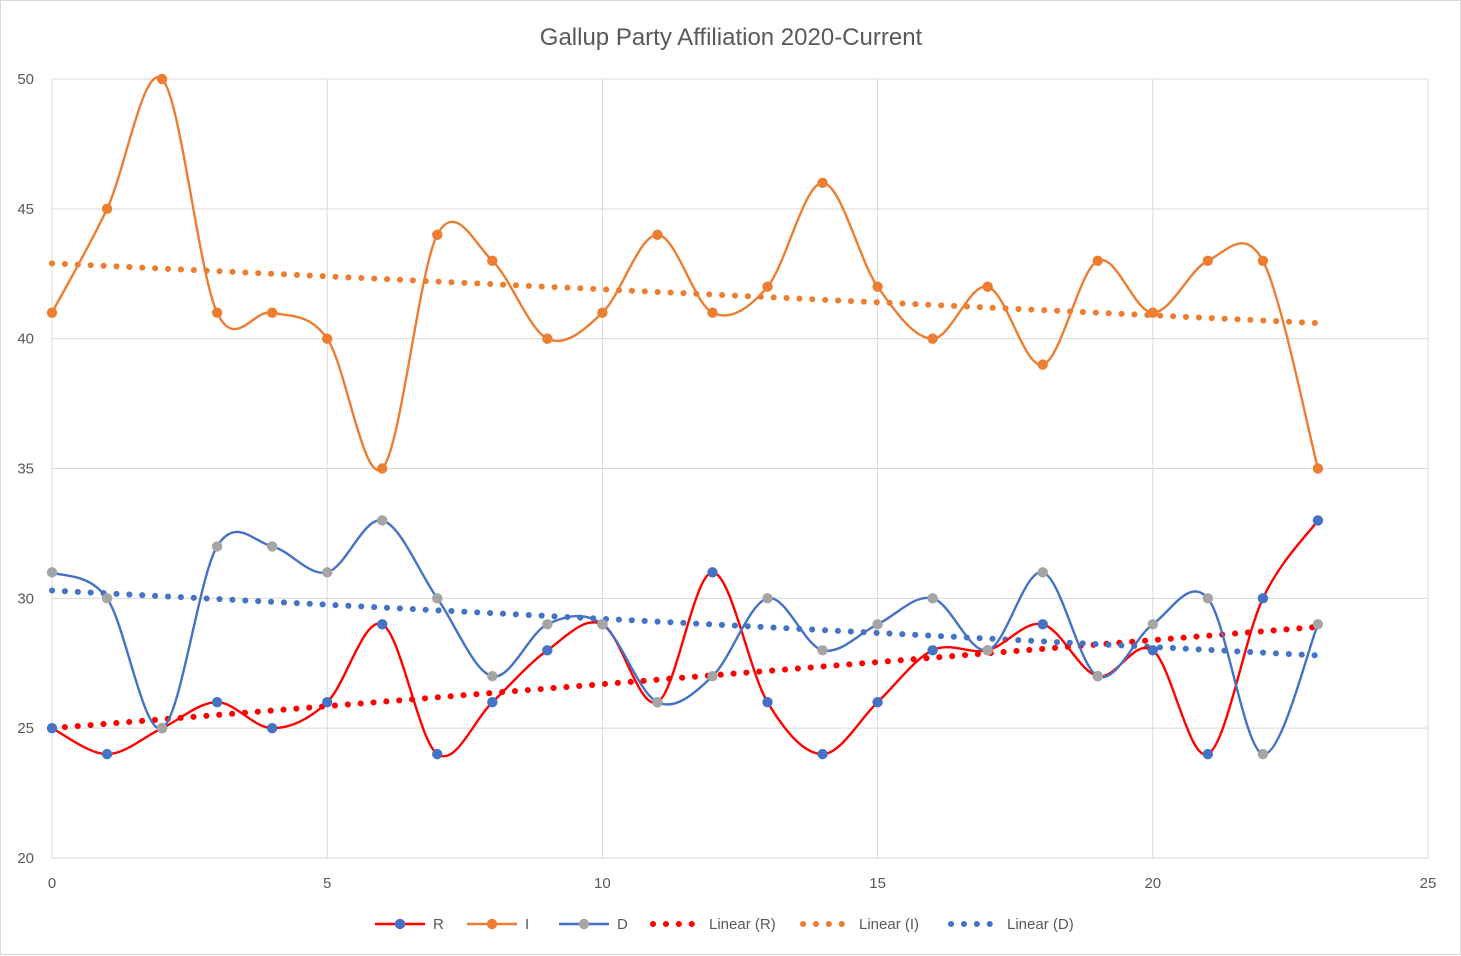 This screenshot has width=1461, height=956. What do you see at coordinates (1040, 924) in the screenshot?
I see `legend-label: Linear (D)` at bounding box center [1040, 924].